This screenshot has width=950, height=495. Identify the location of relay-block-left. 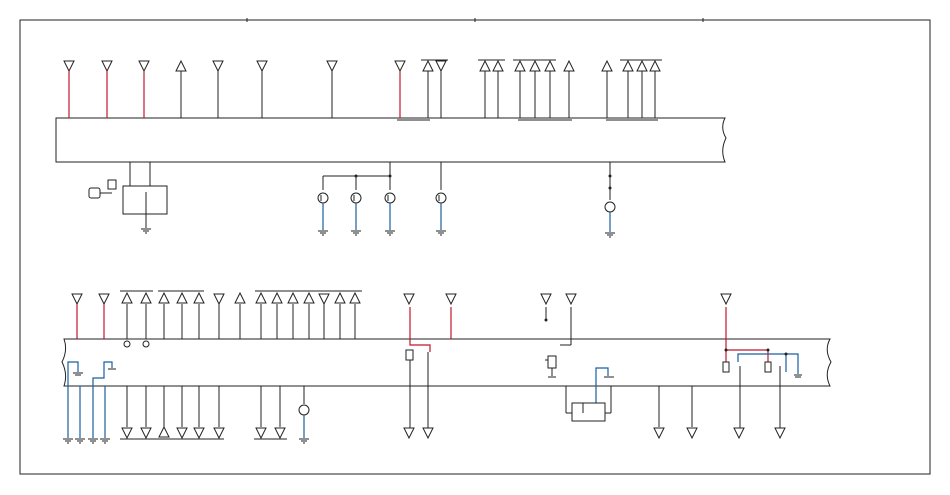
(428, 367).